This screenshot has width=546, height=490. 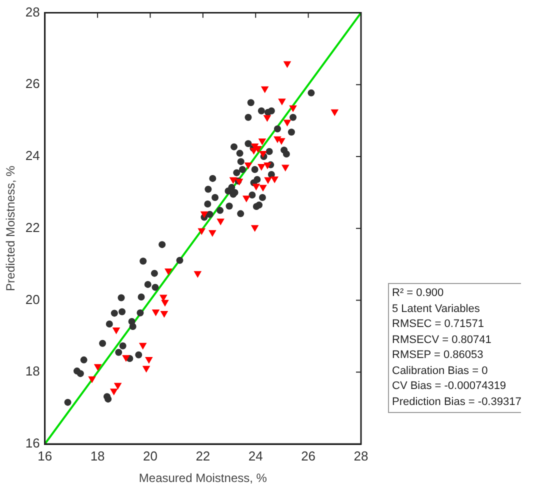 What do you see at coordinates (442, 340) in the screenshot?
I see `text: RMSECV = 0.80741` at bounding box center [442, 340].